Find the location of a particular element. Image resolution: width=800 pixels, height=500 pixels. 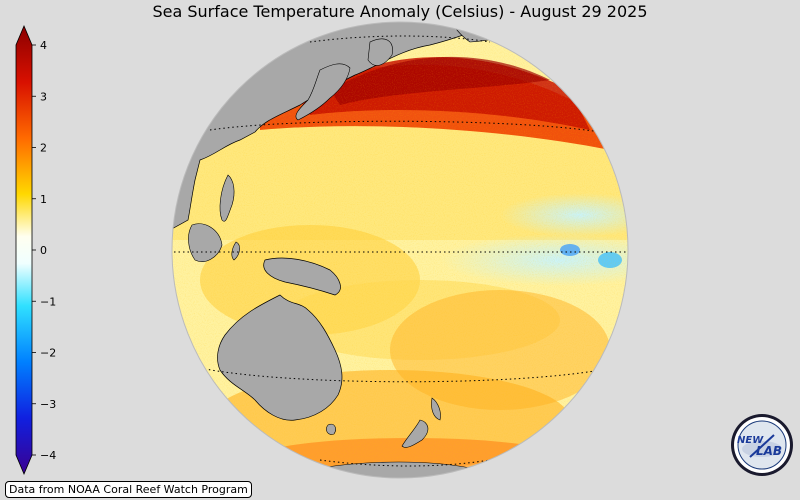

colorbar-gradient is located at coordinates (24, 250).